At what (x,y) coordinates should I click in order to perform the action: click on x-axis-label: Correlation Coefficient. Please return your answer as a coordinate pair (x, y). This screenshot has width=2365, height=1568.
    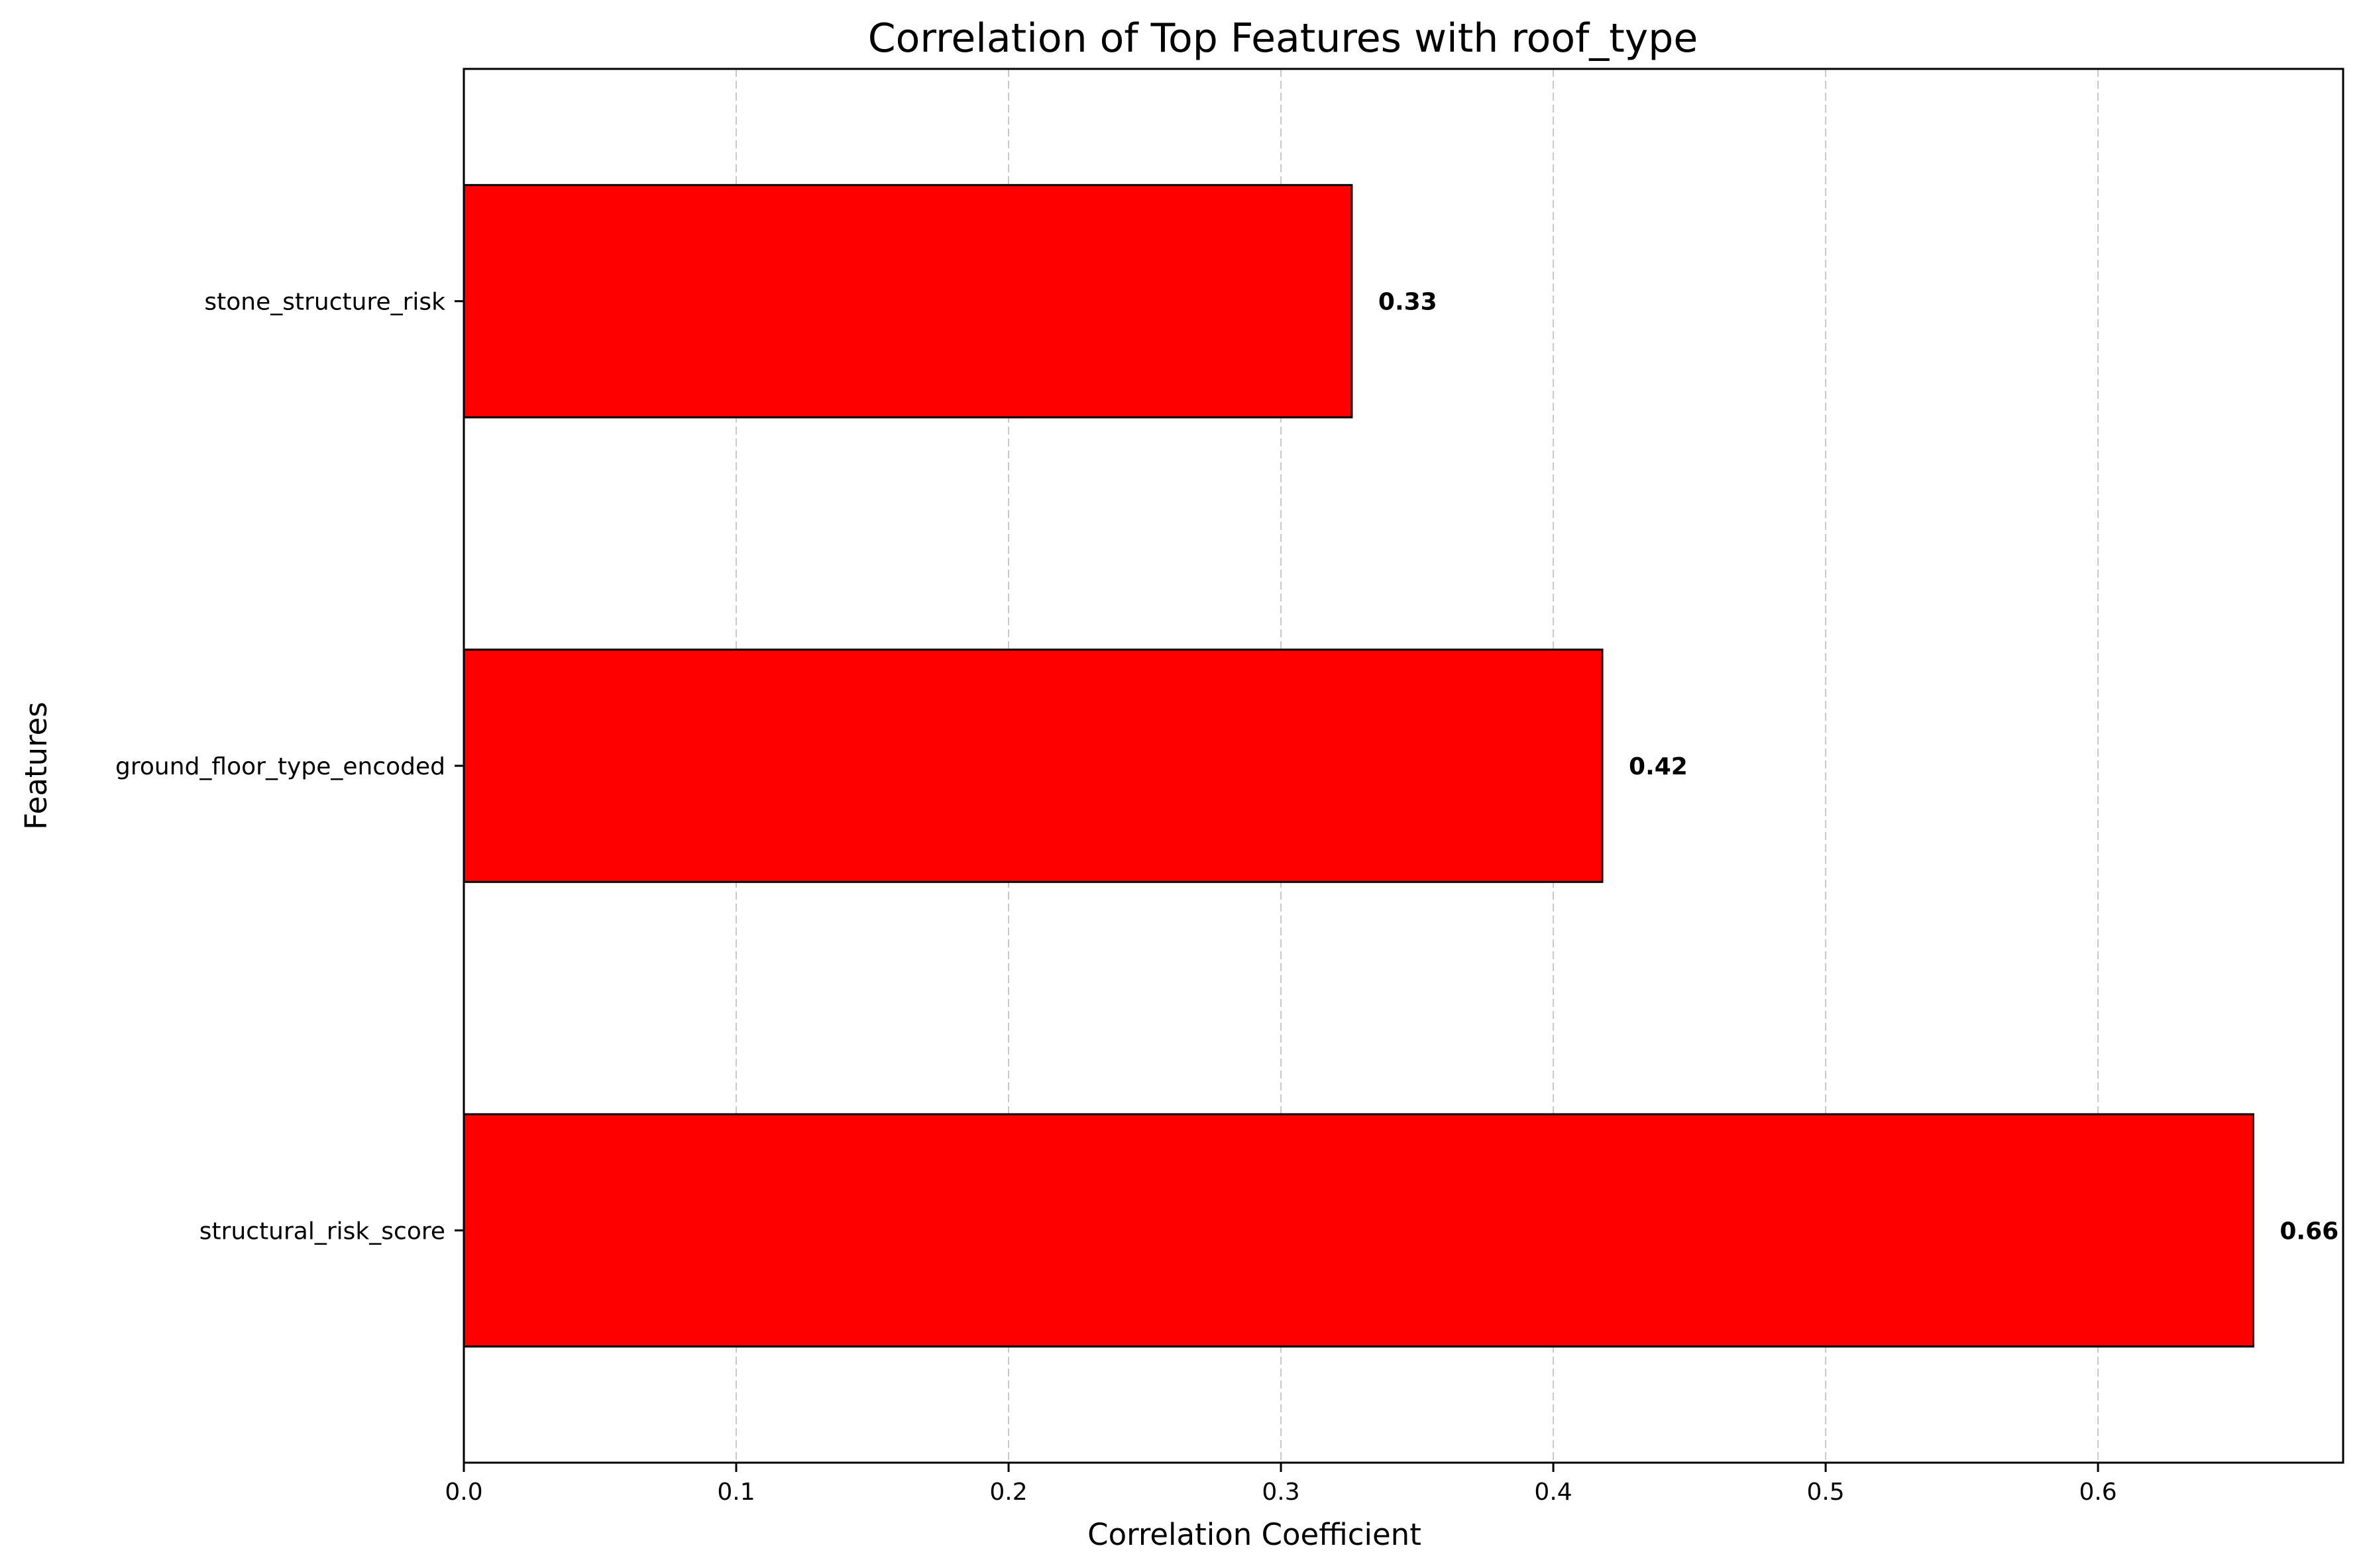
    Looking at the image, I should click on (1254, 1534).